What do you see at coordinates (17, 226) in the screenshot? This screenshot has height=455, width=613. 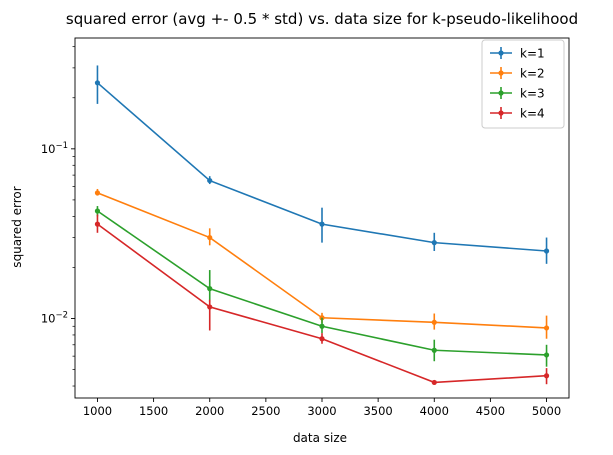 I see `y-axis-label: squared error` at bounding box center [17, 226].